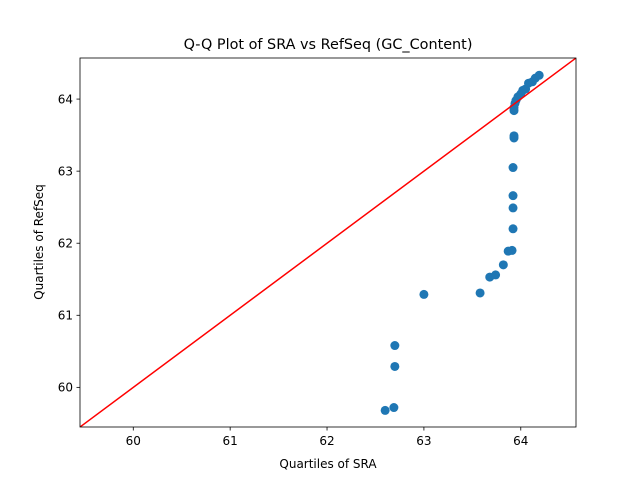 This screenshot has height=480, width=640. Describe the element at coordinates (65, 315) in the screenshot. I see `y-tick-label: 61` at that location.